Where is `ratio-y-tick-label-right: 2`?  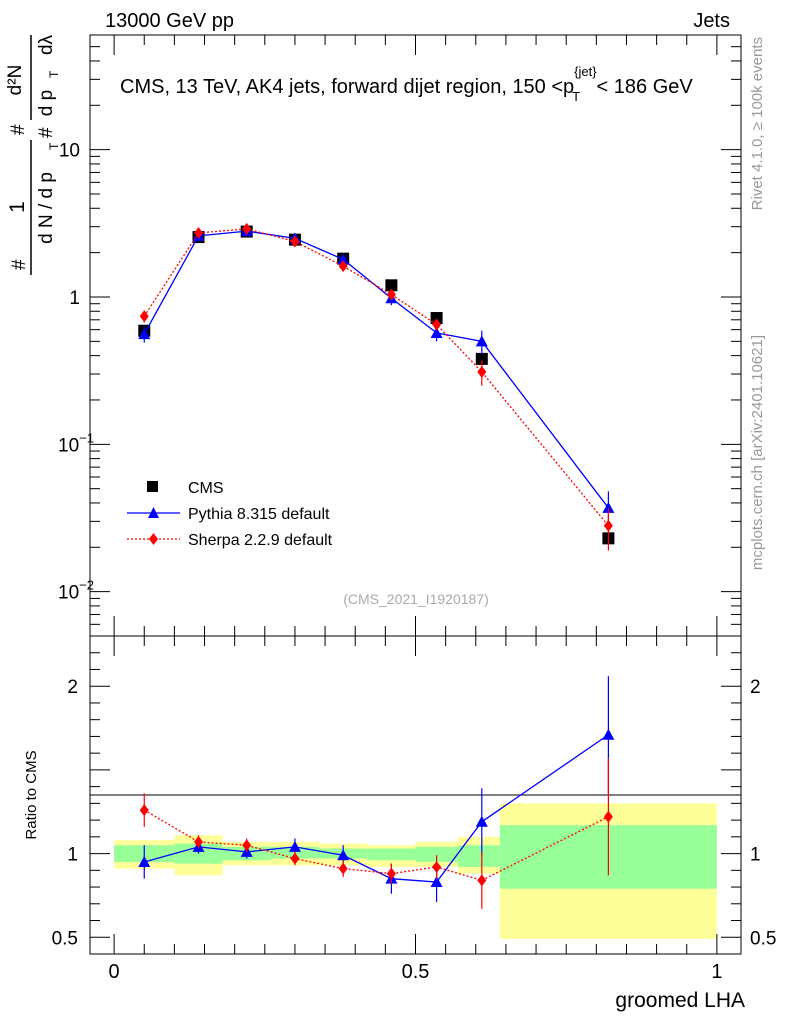 ratio-y-tick-label-right: 2 is located at coordinates (755, 687).